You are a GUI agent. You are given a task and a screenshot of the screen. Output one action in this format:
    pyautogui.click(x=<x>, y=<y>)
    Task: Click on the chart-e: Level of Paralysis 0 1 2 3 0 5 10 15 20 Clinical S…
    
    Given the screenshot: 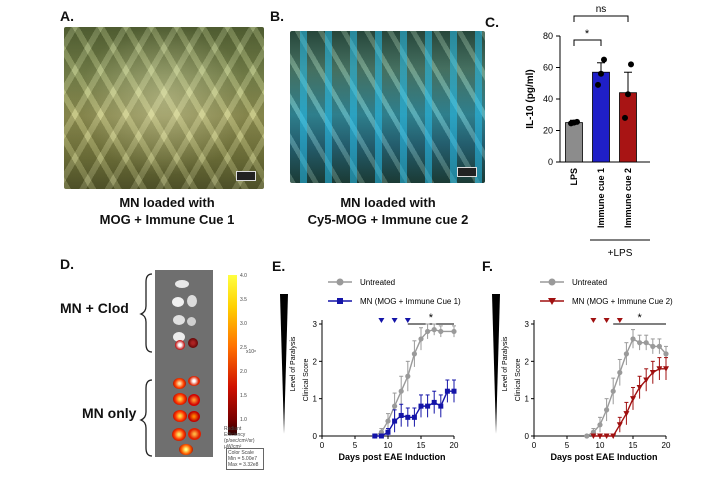 What is the action you would take?
    pyautogui.click(x=370, y=370)
    